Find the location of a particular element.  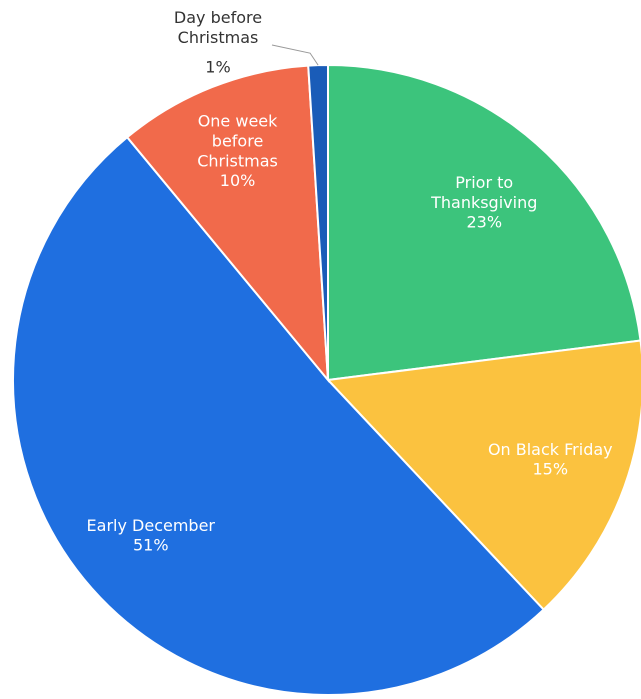

value-label: 23% is located at coordinates (484, 221).